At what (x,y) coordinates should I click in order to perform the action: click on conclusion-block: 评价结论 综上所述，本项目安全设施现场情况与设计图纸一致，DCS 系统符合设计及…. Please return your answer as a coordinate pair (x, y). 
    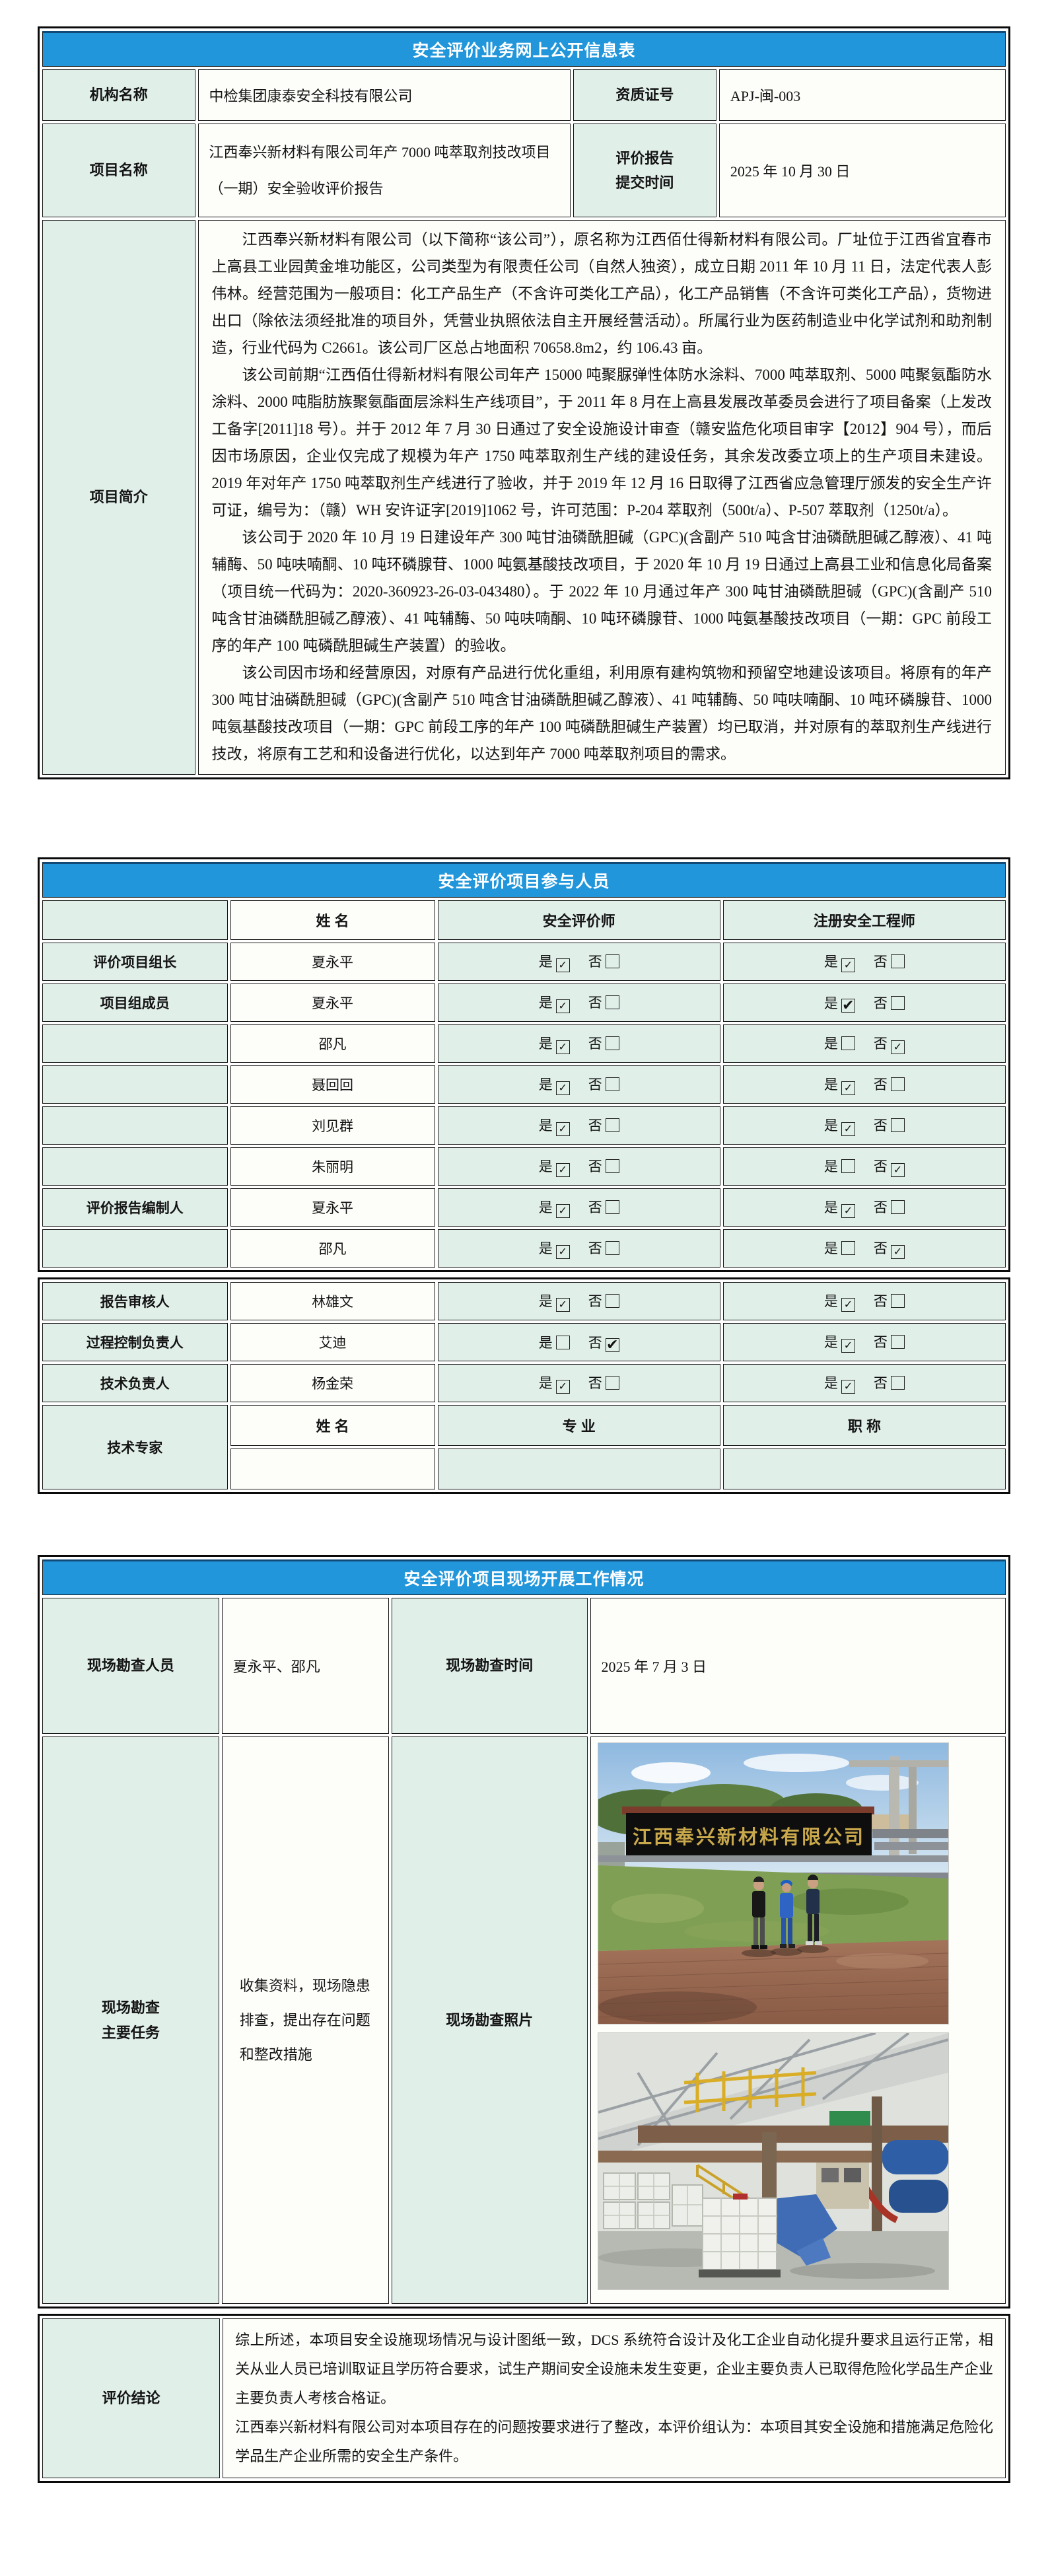
    Looking at the image, I should click on (524, 2398).